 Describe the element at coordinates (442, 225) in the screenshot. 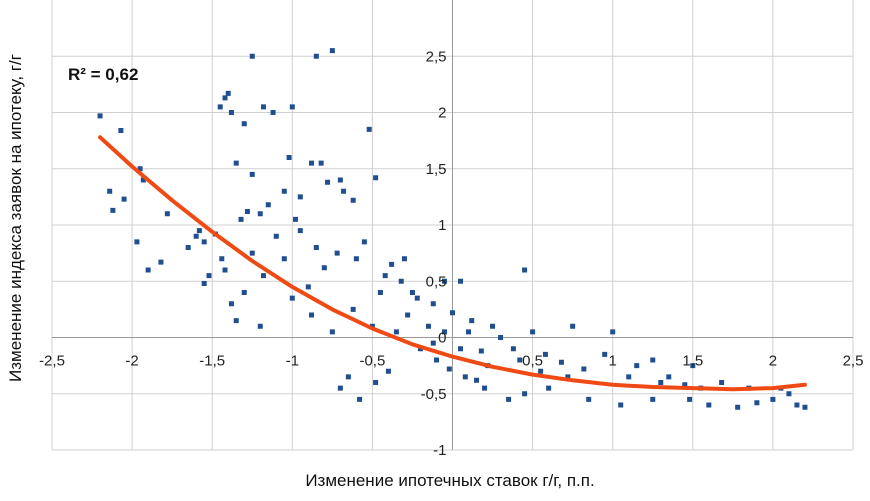

I see `y-tick-label: 1` at that location.